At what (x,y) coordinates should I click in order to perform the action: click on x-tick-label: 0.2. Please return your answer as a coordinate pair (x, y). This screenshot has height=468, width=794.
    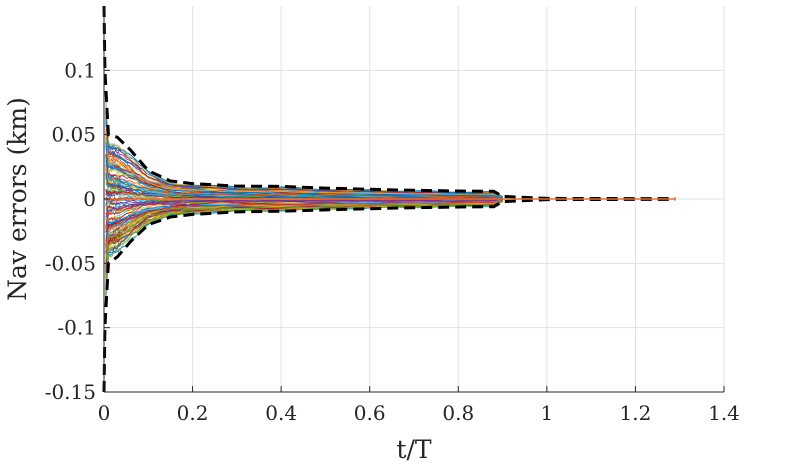
    Looking at the image, I should click on (193, 413).